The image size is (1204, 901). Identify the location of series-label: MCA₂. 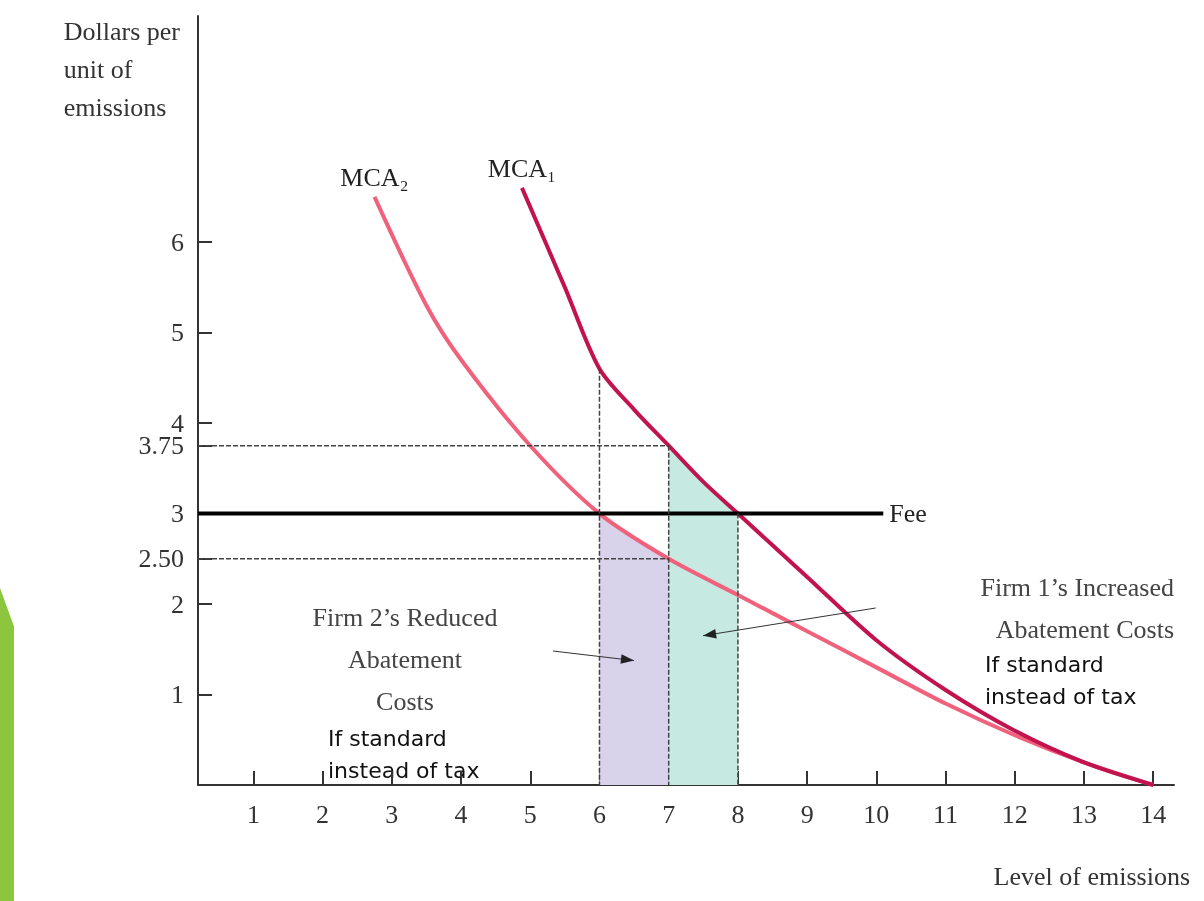
(374, 178).